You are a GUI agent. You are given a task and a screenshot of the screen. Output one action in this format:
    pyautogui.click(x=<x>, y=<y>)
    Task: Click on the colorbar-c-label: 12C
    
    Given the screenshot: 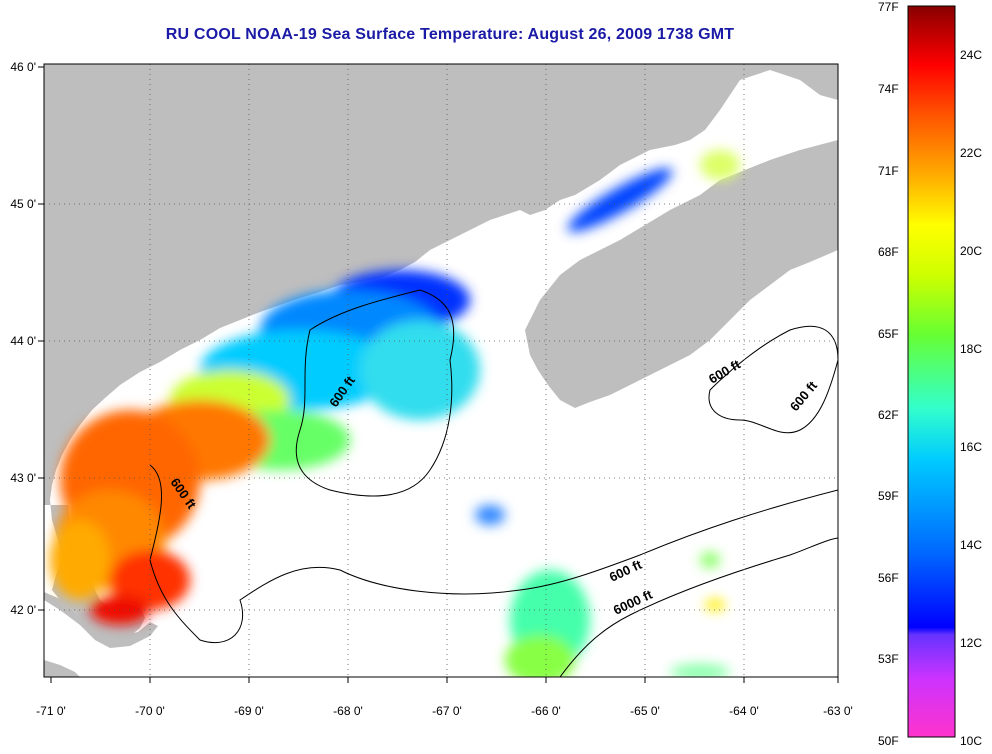 What is the action you would take?
    pyautogui.click(x=971, y=643)
    